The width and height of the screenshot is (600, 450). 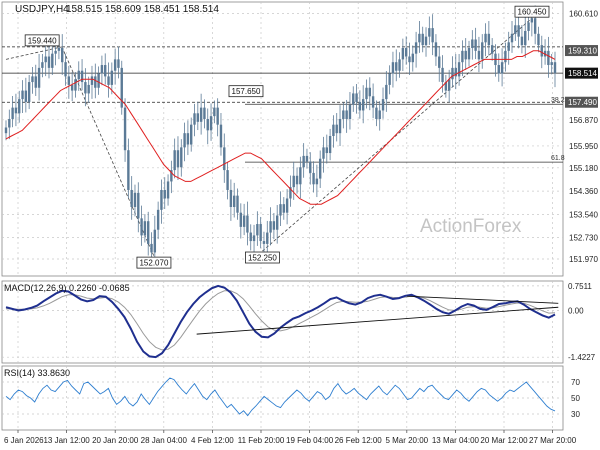 What do you see at coordinates (583, 259) in the screenshot?
I see `price-tick-label: 151.970` at bounding box center [583, 259].